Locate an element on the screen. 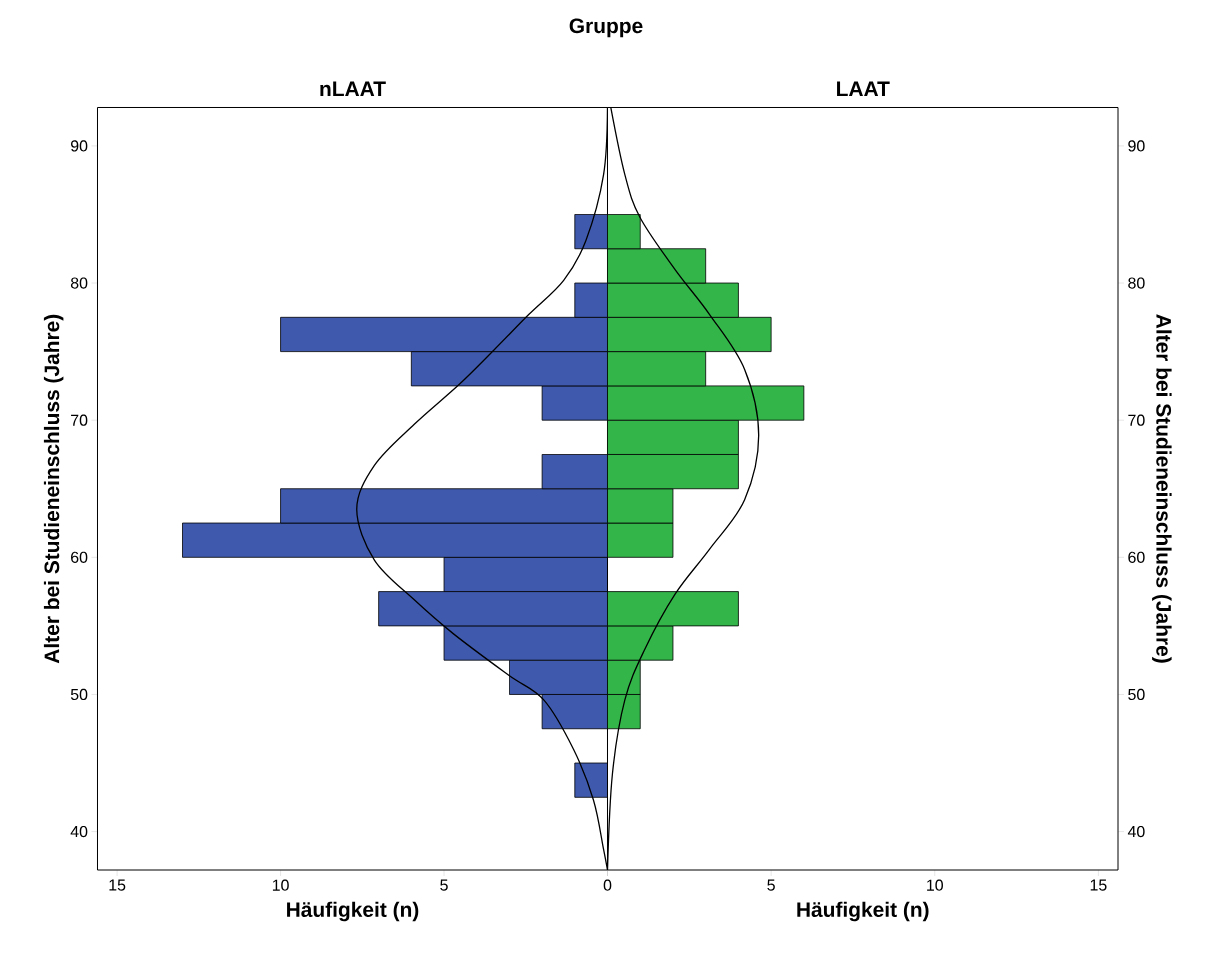  x-tick-label: 0 is located at coordinates (607, 885).